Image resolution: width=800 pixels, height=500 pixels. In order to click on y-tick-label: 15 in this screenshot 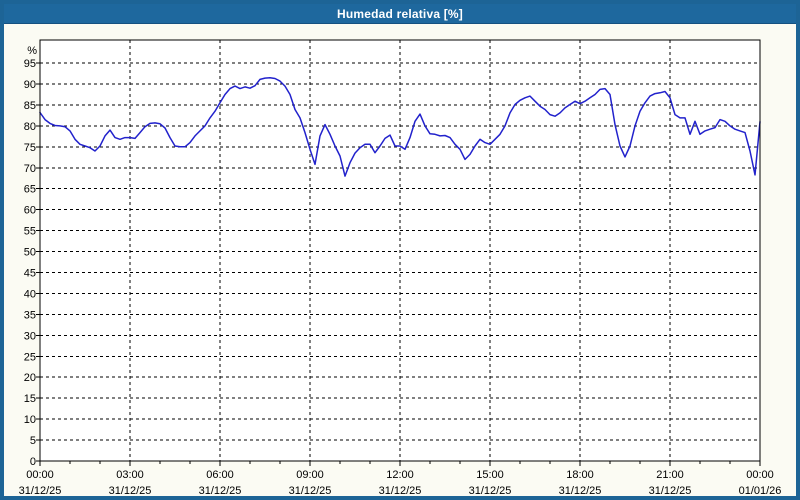, I will do `click(30, 399)`.